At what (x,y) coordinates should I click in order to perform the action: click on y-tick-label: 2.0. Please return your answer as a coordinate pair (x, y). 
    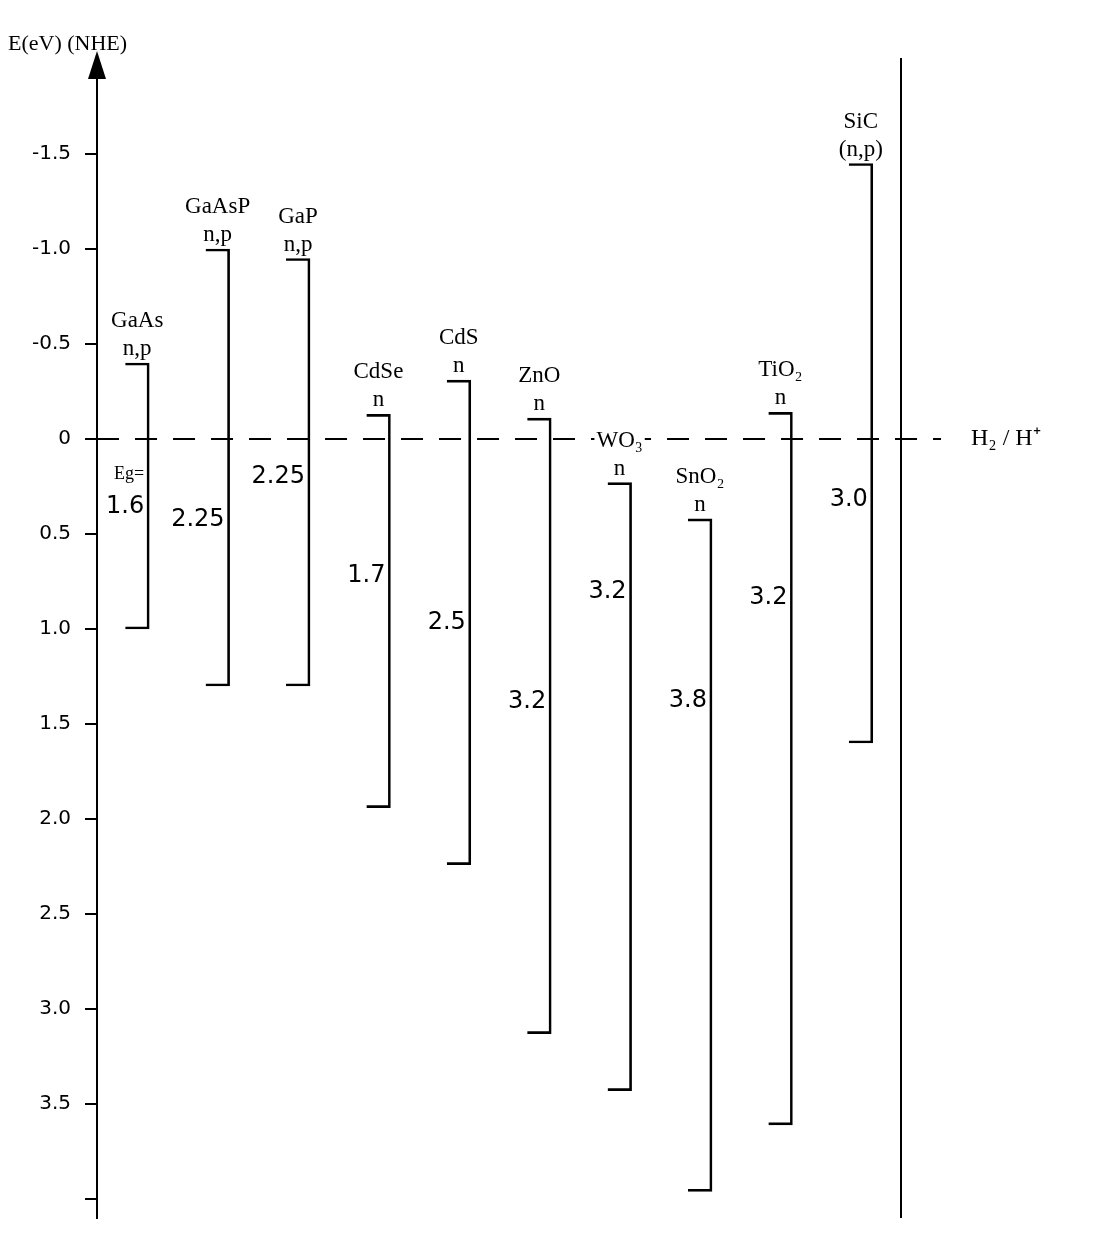
    Looking at the image, I should click on (55, 817).